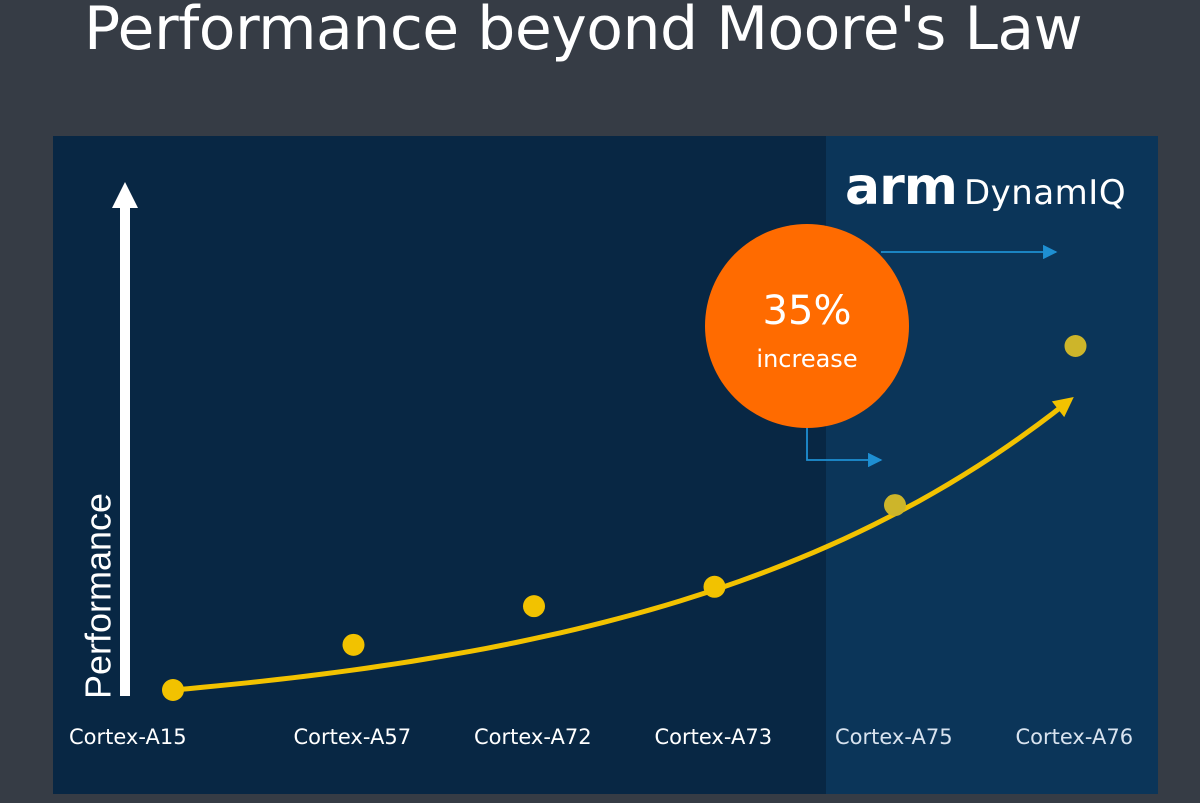  Describe the element at coordinates (173, 690) in the screenshot. I see `data-point-cortex-a15` at that location.